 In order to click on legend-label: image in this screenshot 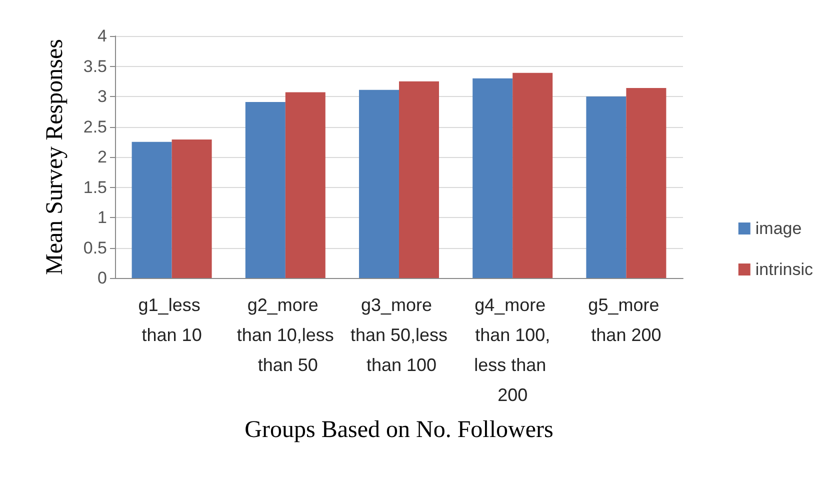, I will do `click(778, 228)`.